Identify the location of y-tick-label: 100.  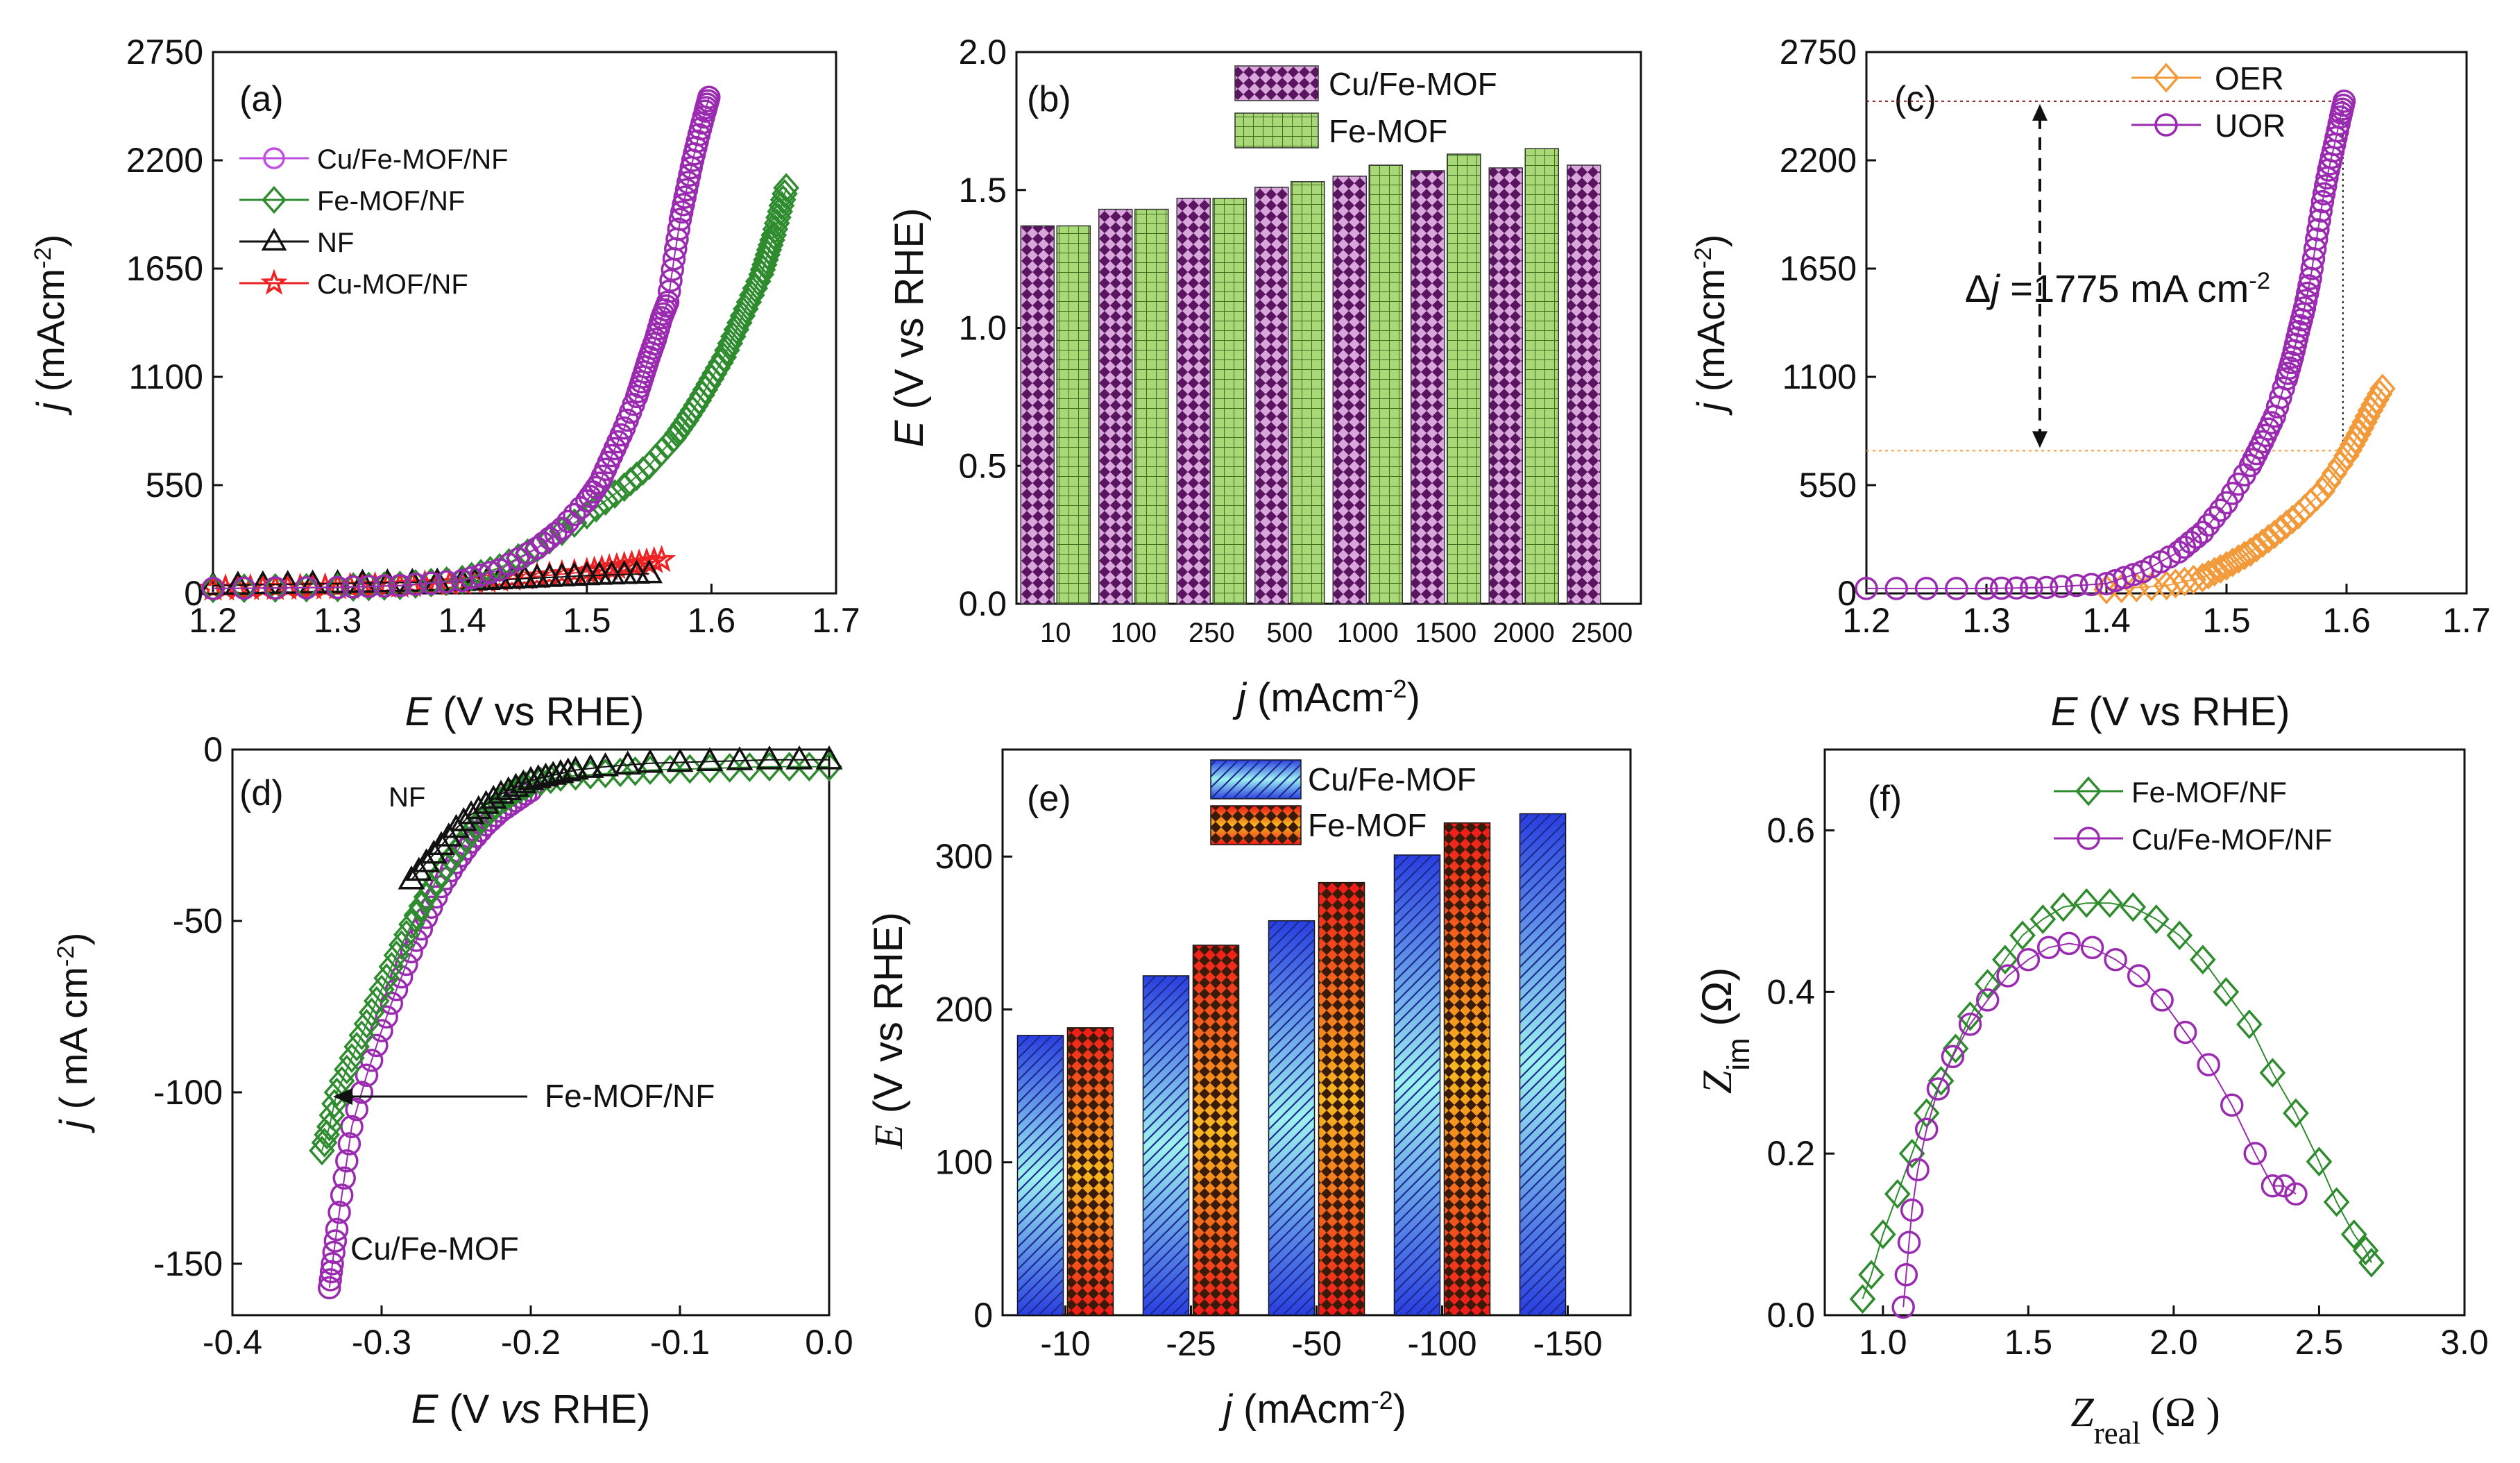
(964, 1162).